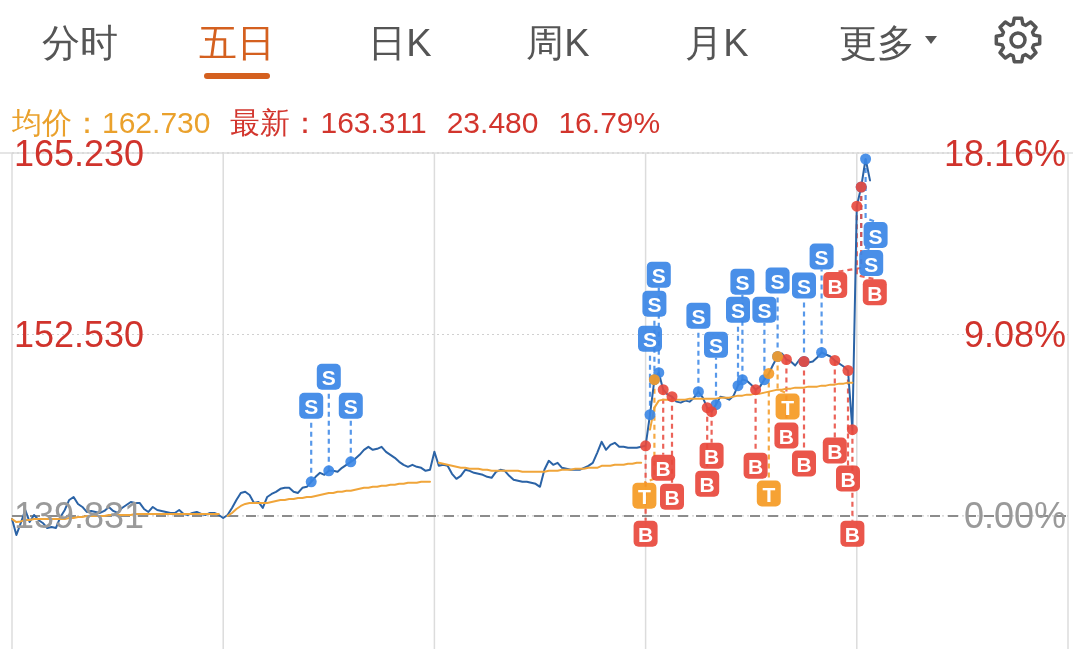 This screenshot has width=1073, height=649. Describe the element at coordinates (400, 43) in the screenshot. I see `text: 日K` at that location.